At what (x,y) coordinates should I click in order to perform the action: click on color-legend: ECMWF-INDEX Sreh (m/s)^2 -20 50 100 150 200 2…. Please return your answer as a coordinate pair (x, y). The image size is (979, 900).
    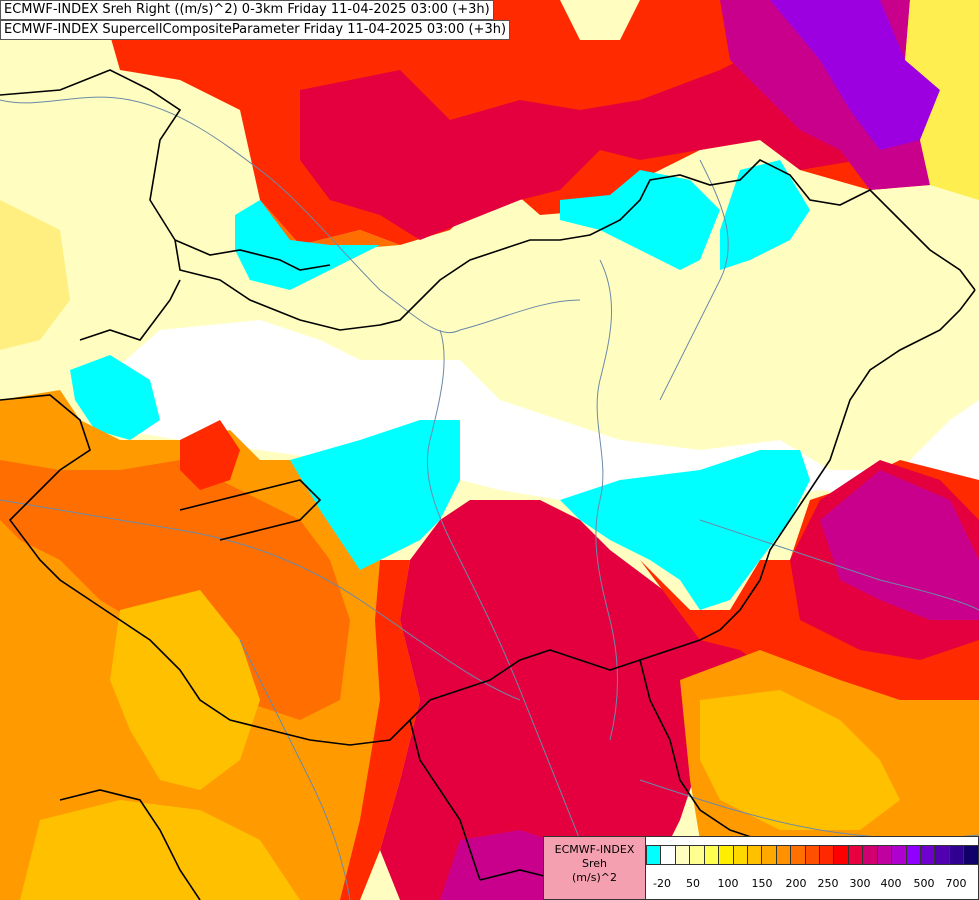
    Looking at the image, I should click on (761, 868).